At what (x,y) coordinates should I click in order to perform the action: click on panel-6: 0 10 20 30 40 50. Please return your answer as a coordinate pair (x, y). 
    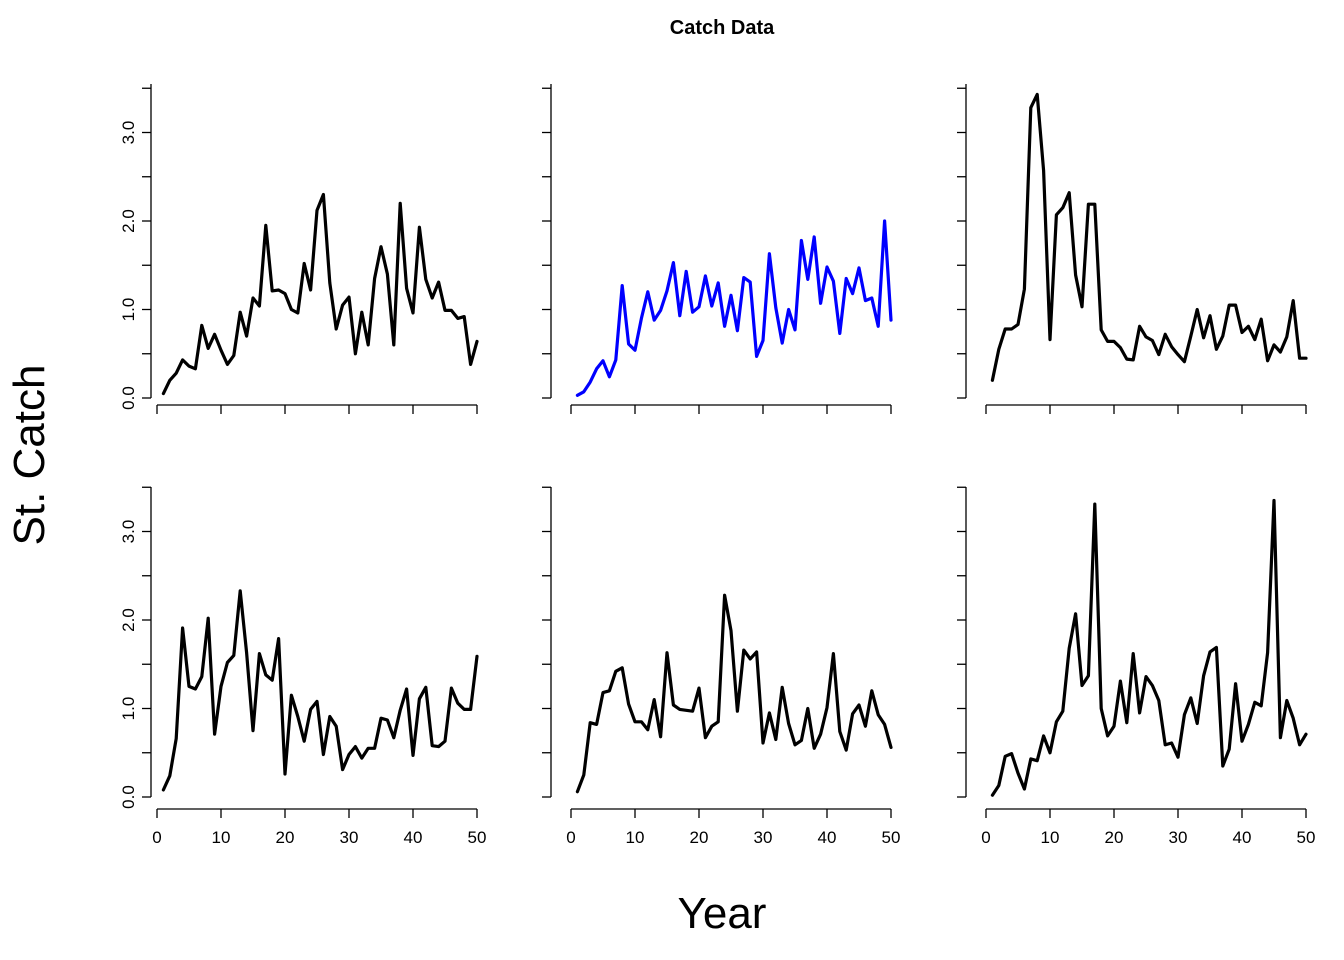
    Looking at the image, I should click on (1136, 666).